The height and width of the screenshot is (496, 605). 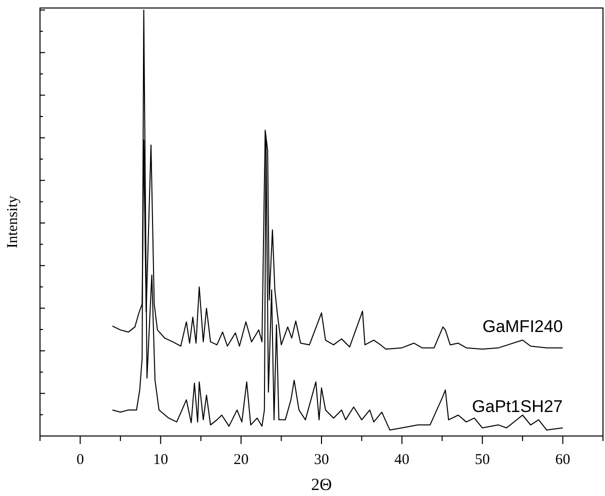 I want to click on x-tick-label: 10, so click(x=160, y=460).